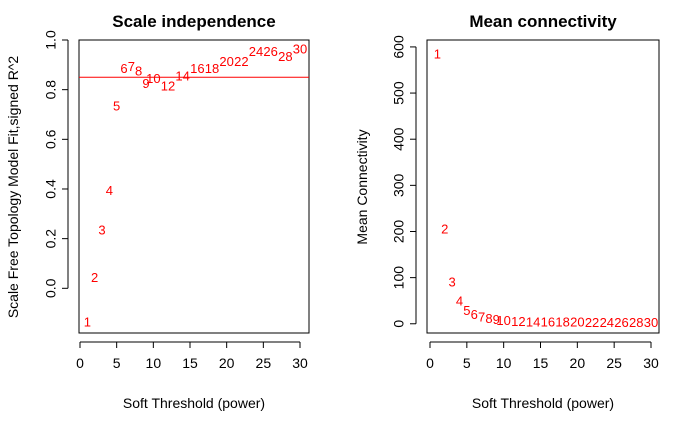 The image size is (700, 432). I want to click on y-axis: 0 100 200 300 400 500 600, so click(404, 181).